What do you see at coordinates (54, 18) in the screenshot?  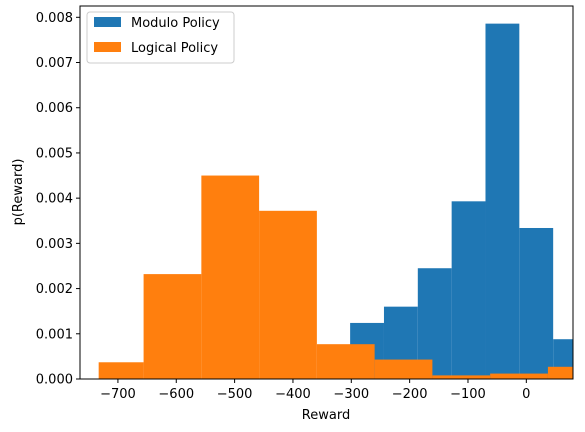 I see `y-tick-label: 0.008` at bounding box center [54, 18].